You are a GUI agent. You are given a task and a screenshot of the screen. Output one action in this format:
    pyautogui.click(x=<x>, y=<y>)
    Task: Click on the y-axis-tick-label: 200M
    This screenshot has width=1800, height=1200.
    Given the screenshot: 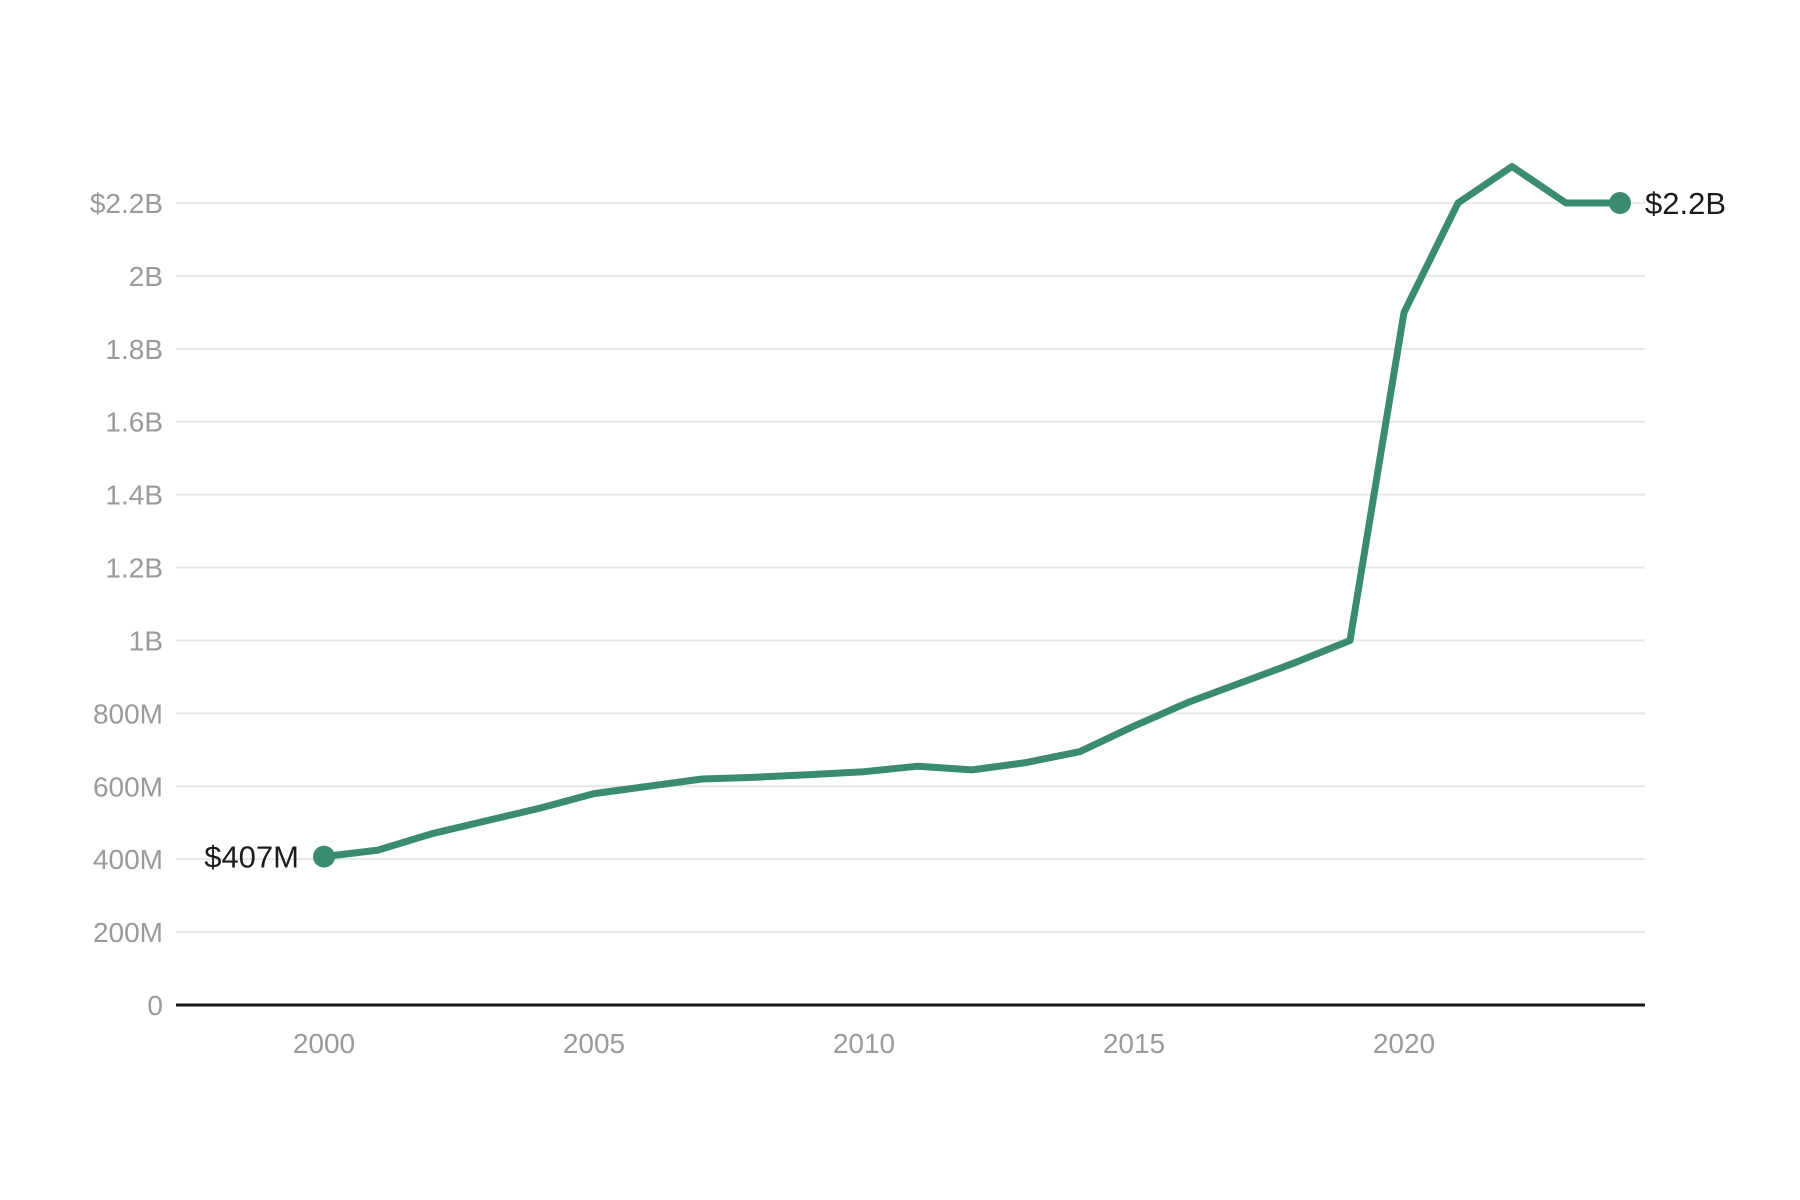 What is the action you would take?
    pyautogui.click(x=128, y=932)
    